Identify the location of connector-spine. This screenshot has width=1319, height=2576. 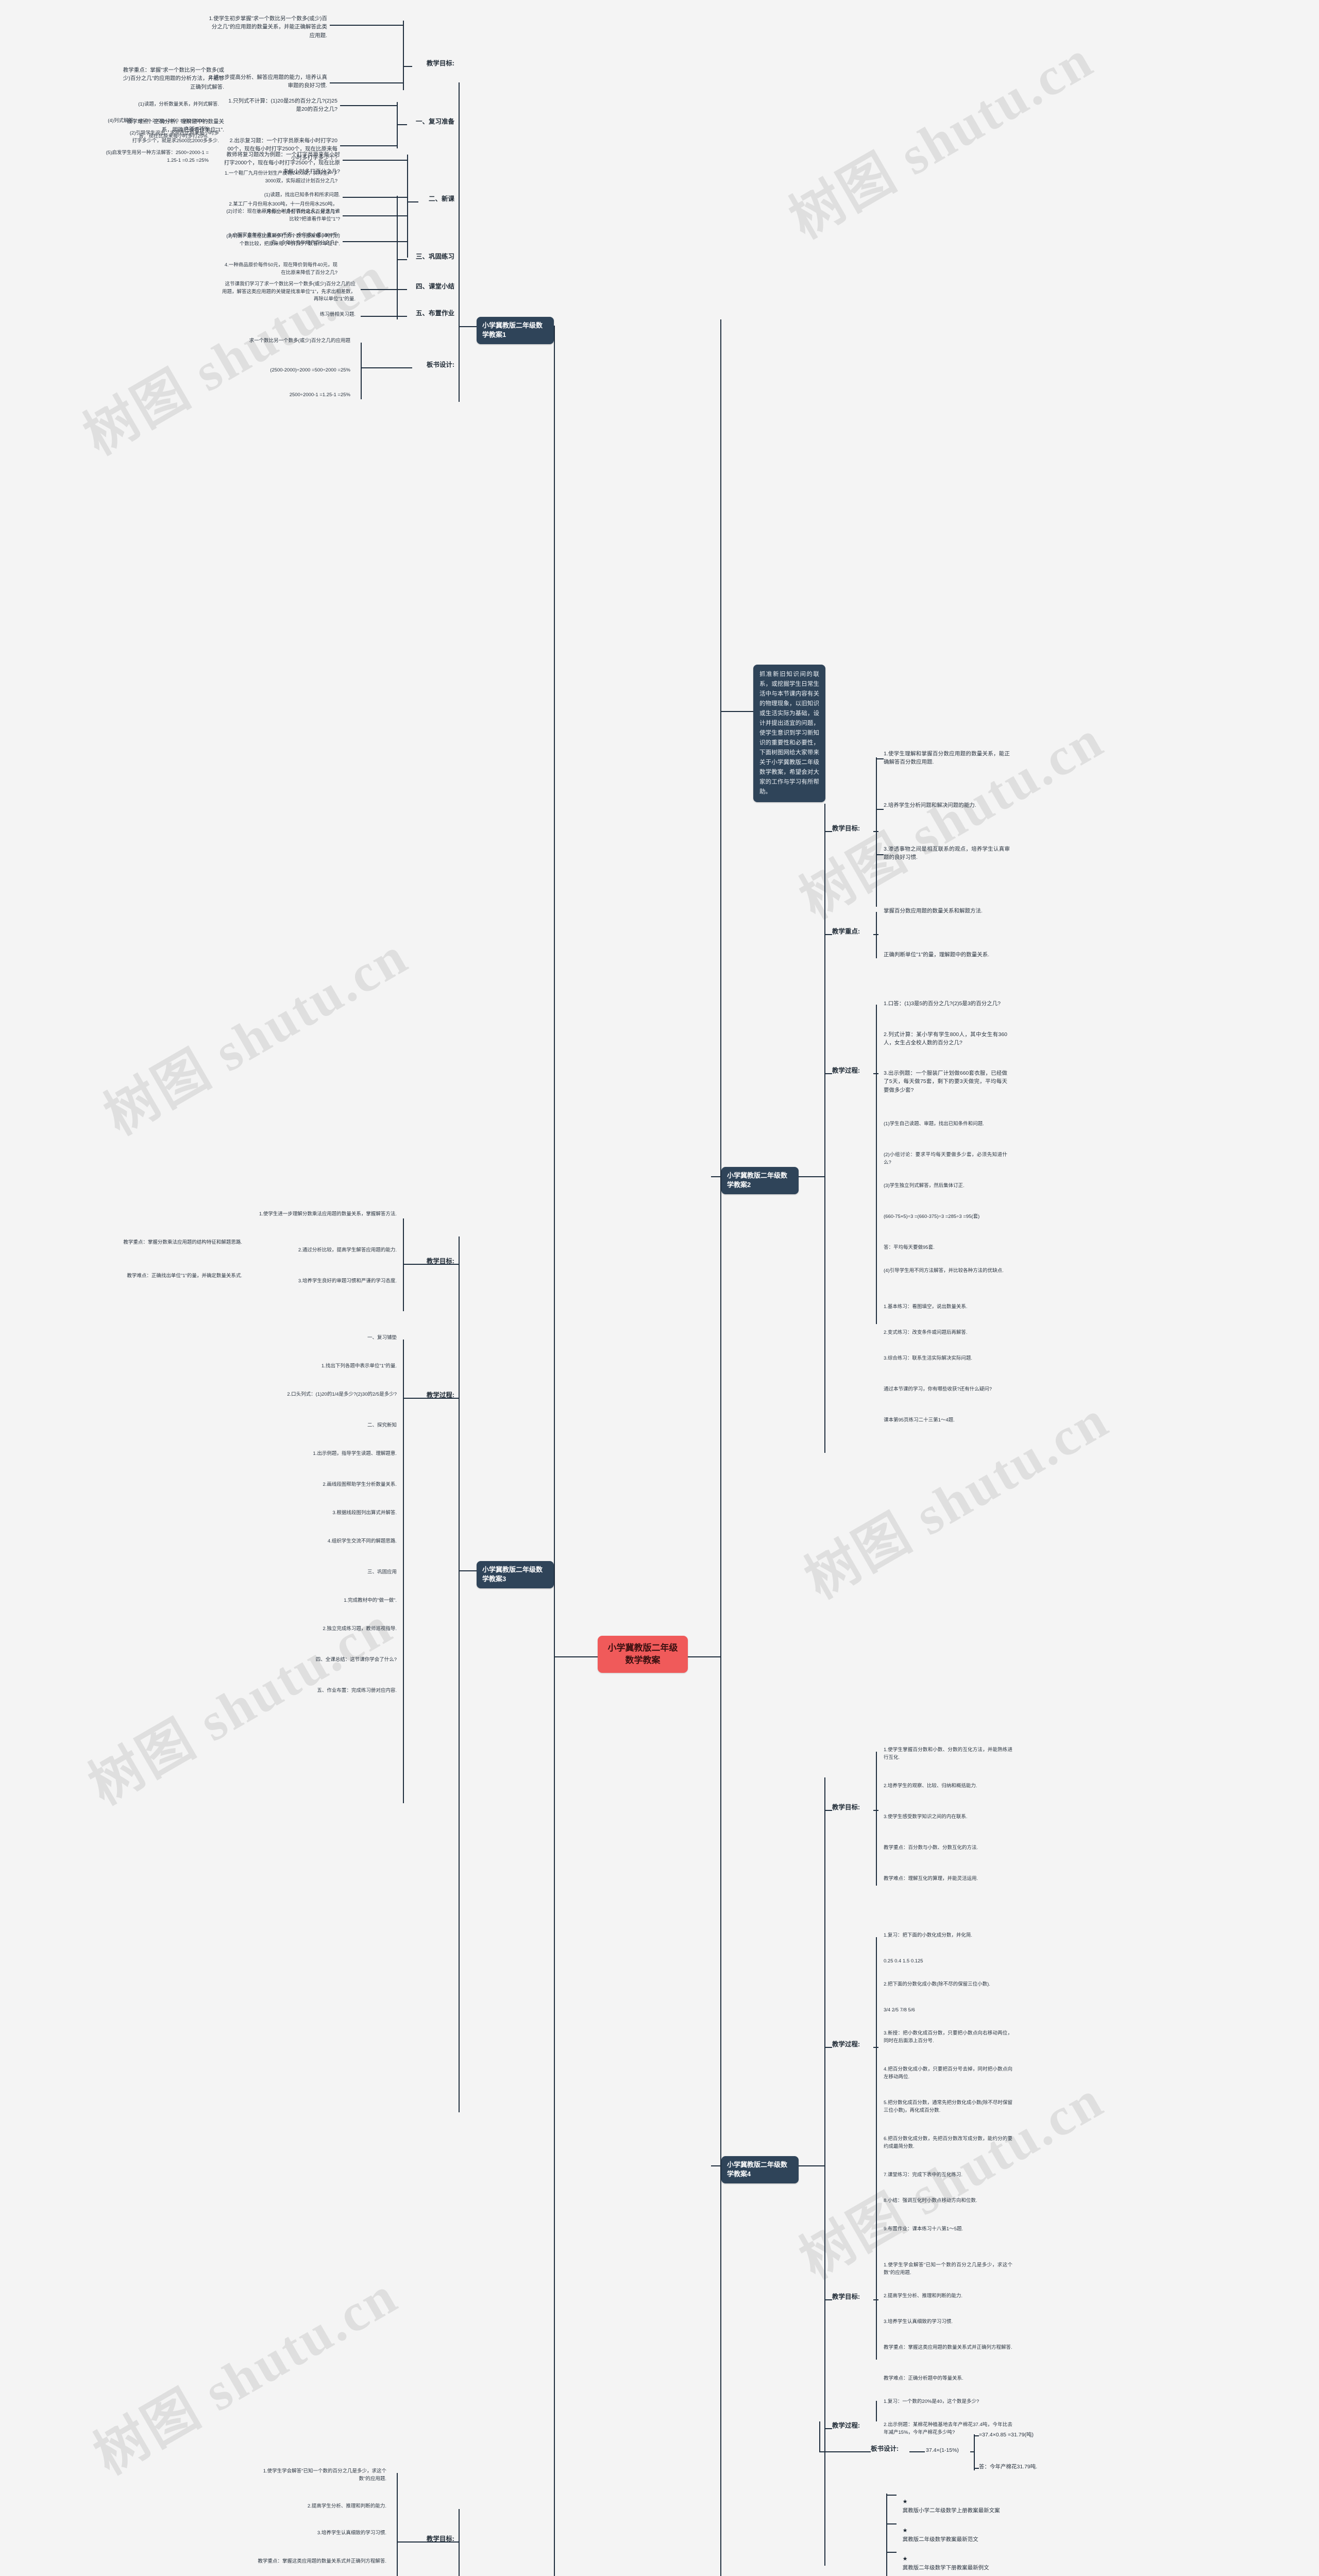
(720, 1447).